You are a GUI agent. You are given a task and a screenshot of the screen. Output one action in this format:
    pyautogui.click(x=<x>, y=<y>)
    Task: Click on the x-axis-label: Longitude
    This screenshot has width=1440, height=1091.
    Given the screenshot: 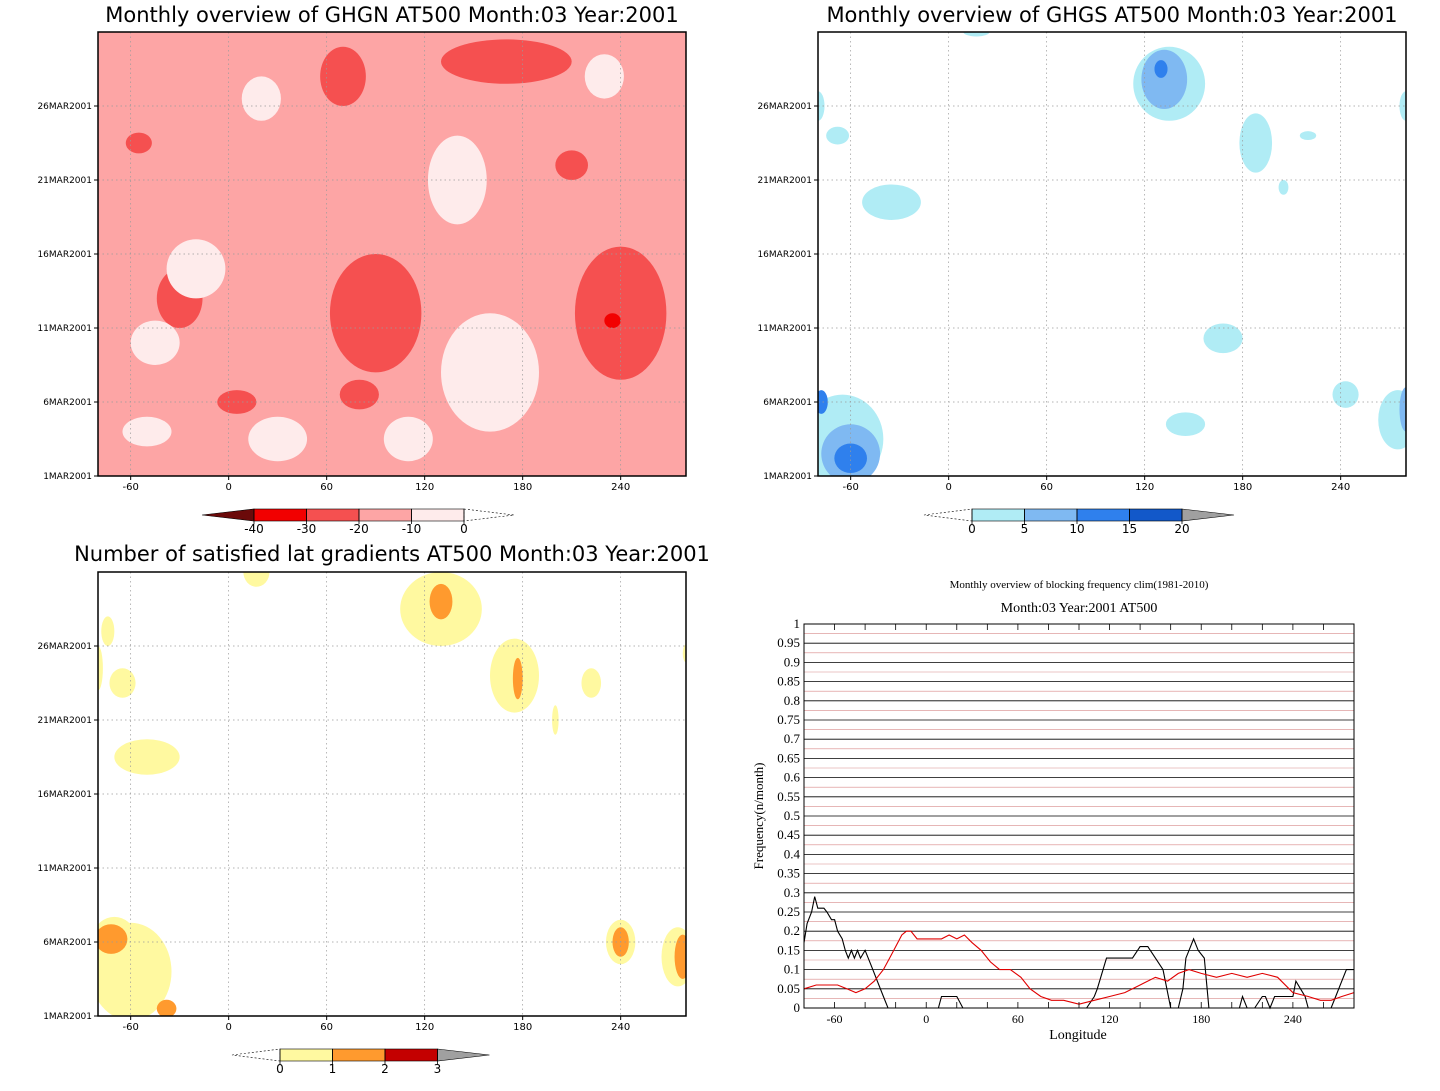 What is the action you would take?
    pyautogui.click(x=1078, y=1035)
    